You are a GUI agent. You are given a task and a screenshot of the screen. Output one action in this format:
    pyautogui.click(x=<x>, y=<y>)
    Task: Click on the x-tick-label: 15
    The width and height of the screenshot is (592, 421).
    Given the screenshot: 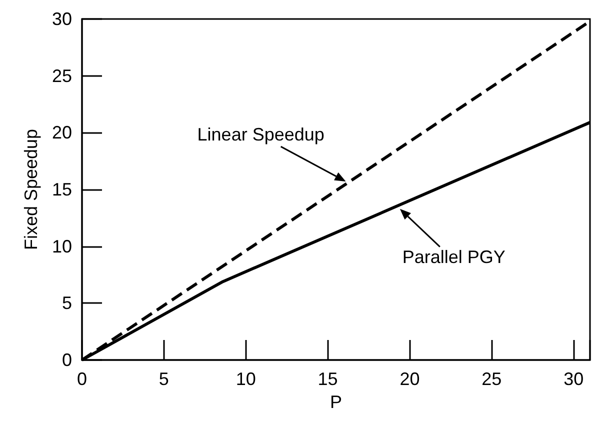 What is the action you would take?
    pyautogui.click(x=328, y=379)
    